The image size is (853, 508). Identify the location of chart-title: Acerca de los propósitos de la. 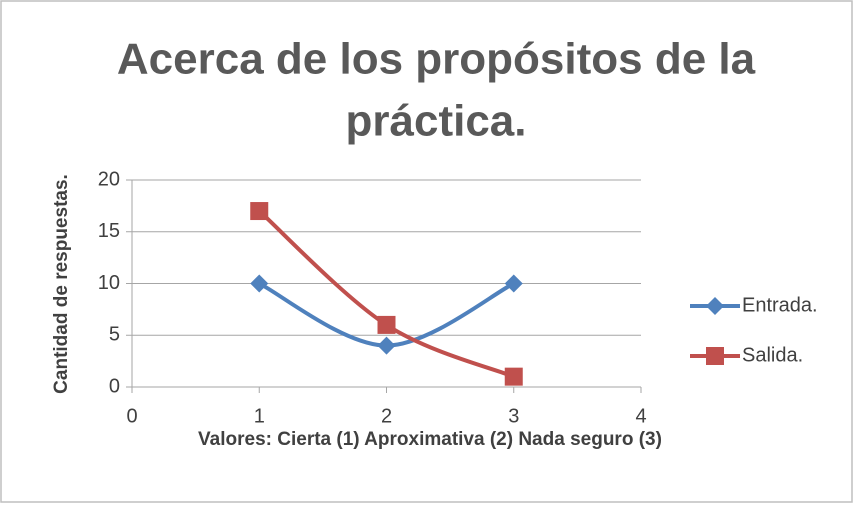
(436, 59).